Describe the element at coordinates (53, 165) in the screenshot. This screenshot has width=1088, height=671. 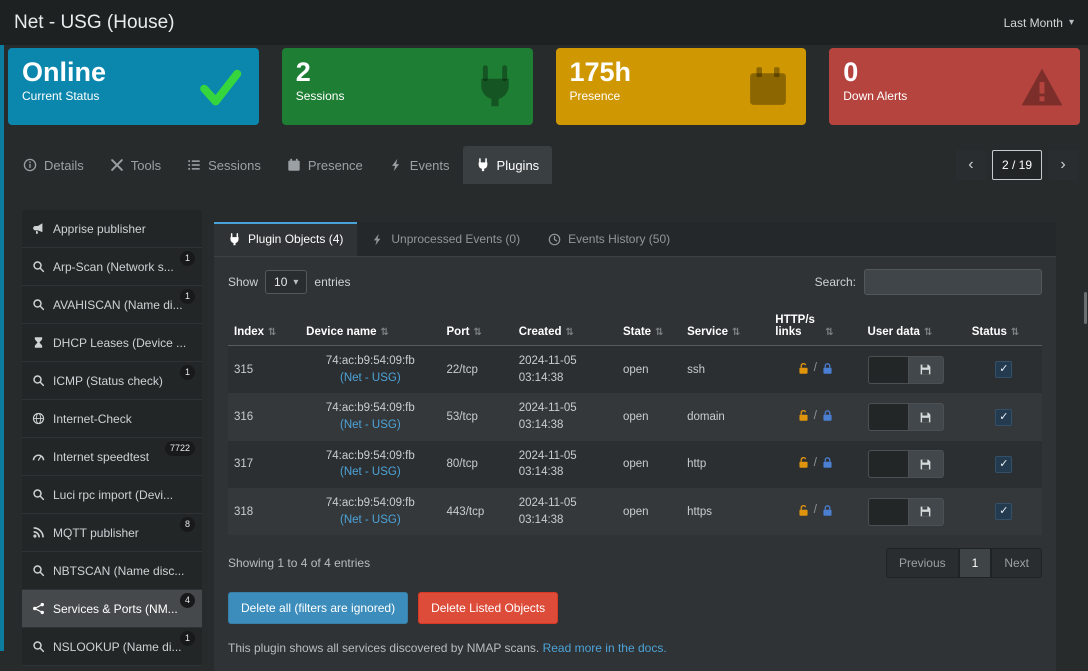
I see `tab-details: Details` at that location.